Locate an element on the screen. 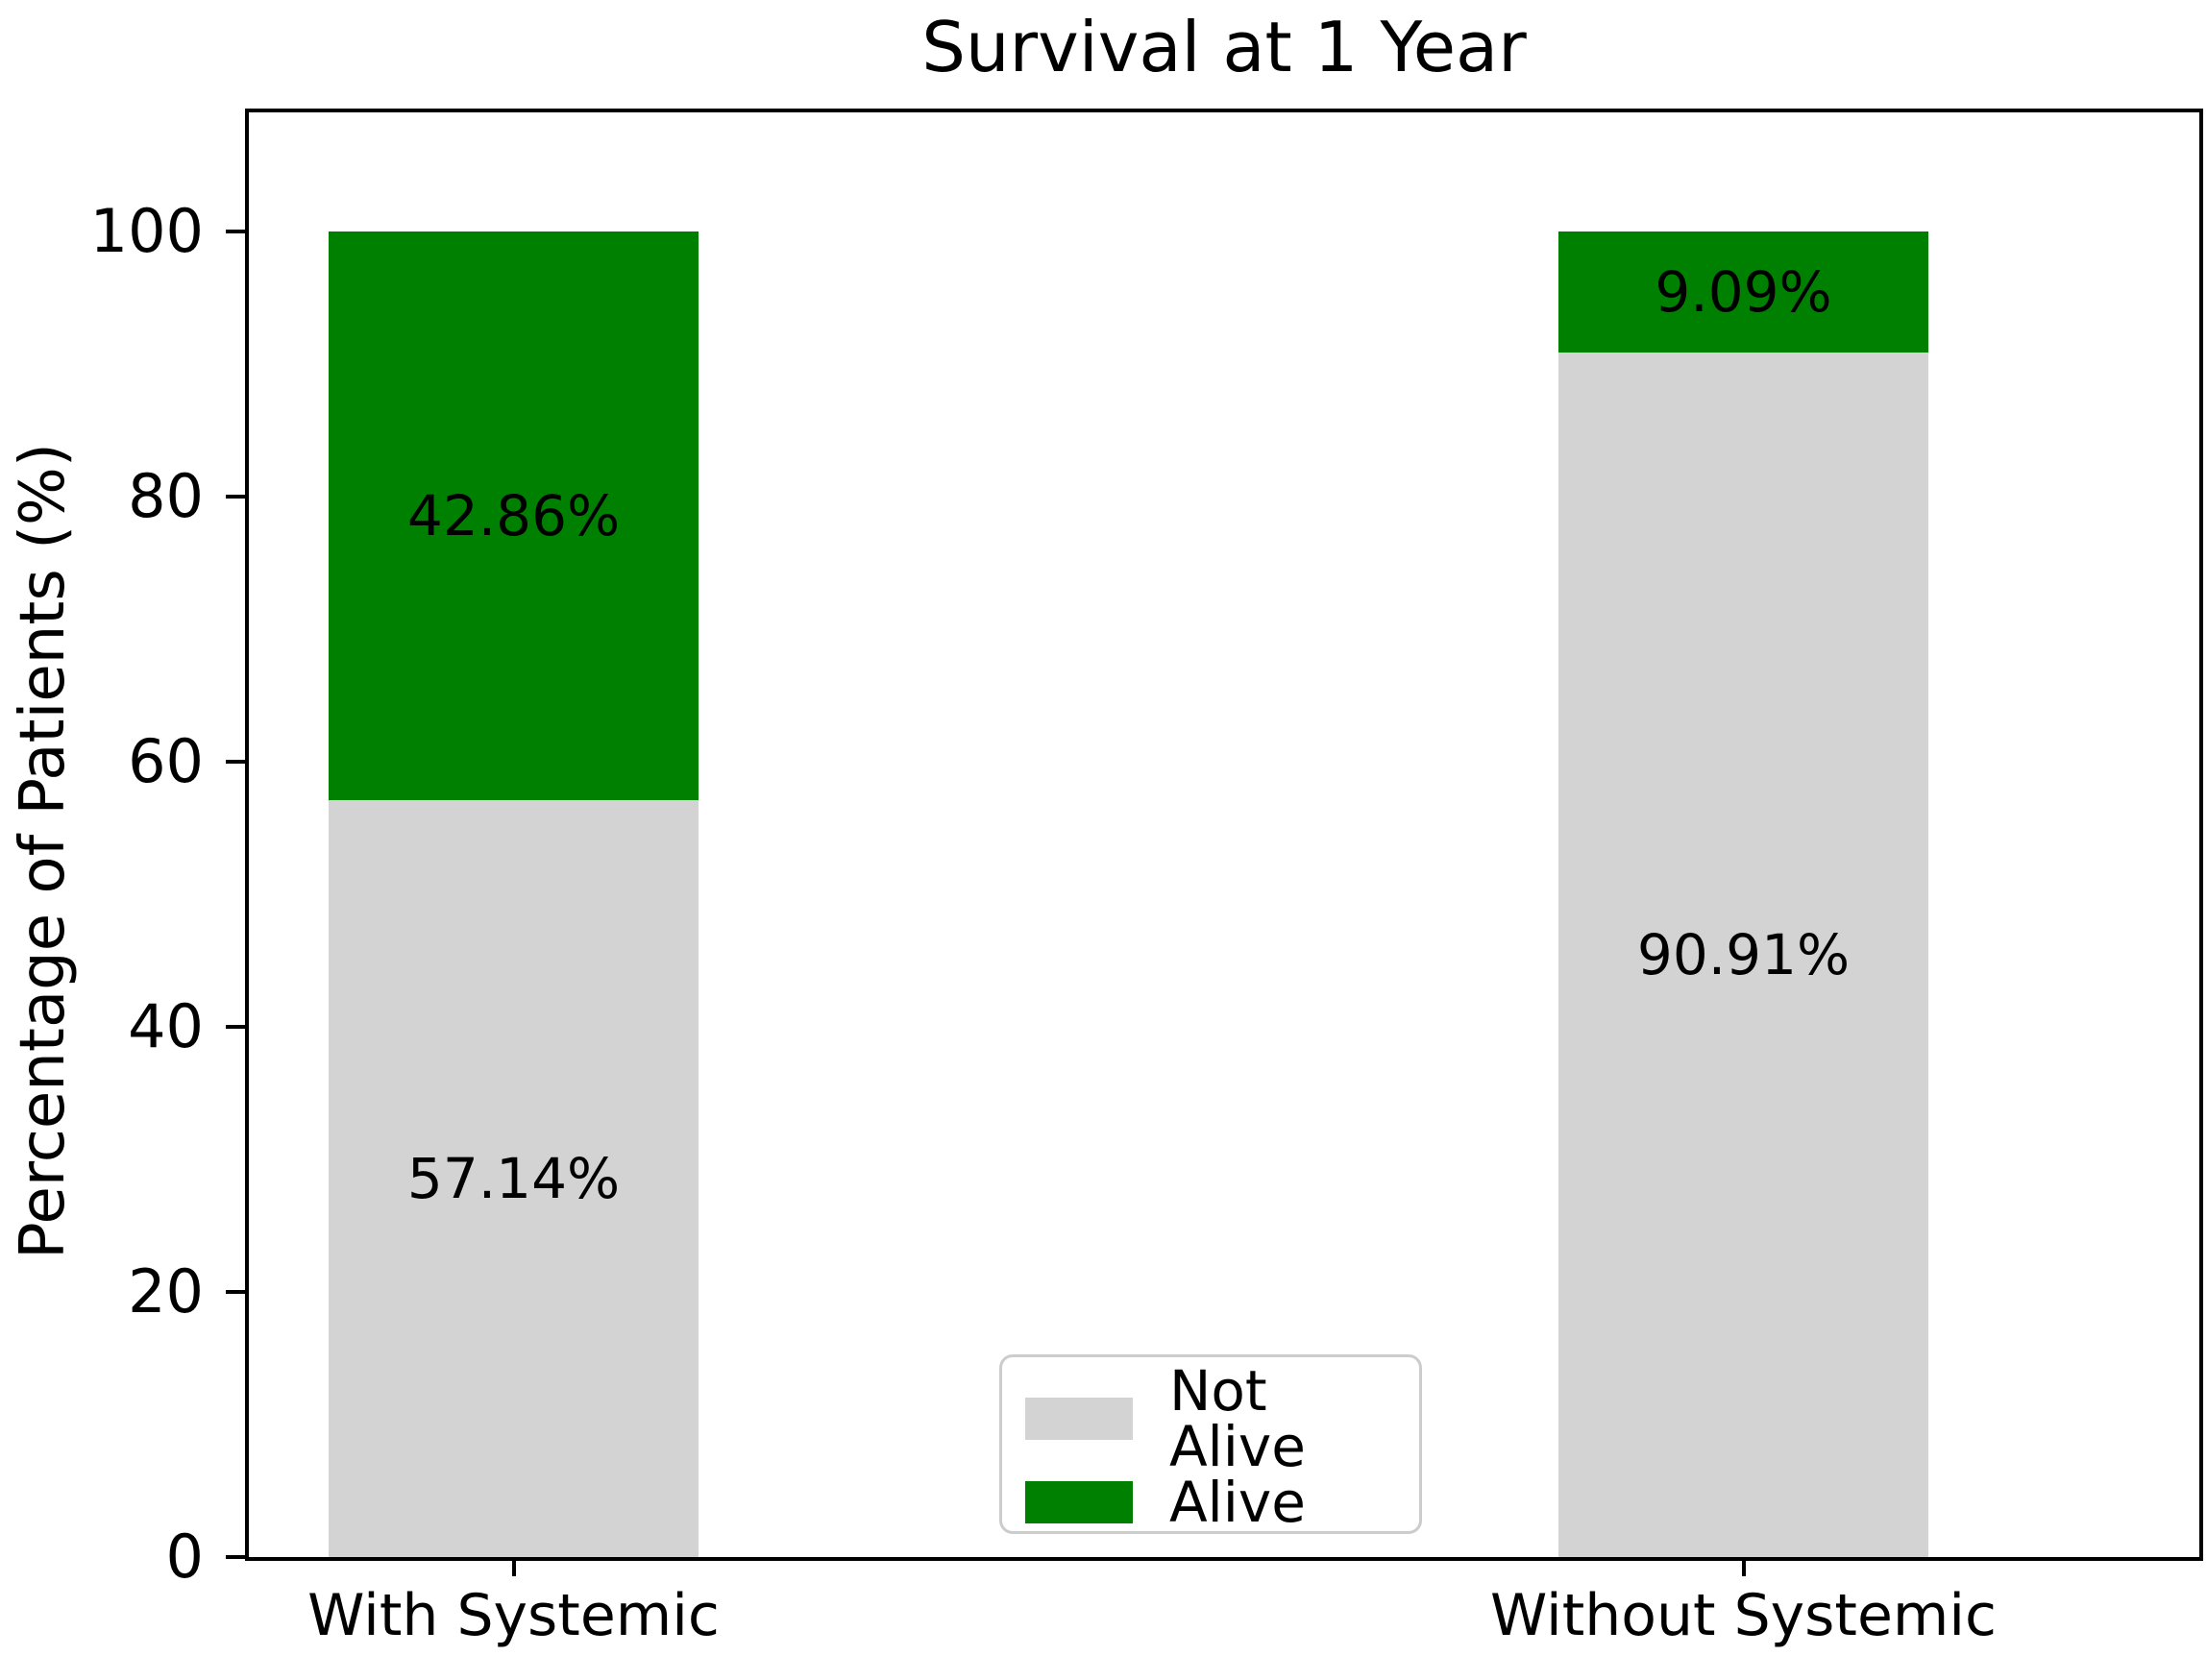  y-axis-label: Percentage of Patients (%) is located at coordinates (43, 851).